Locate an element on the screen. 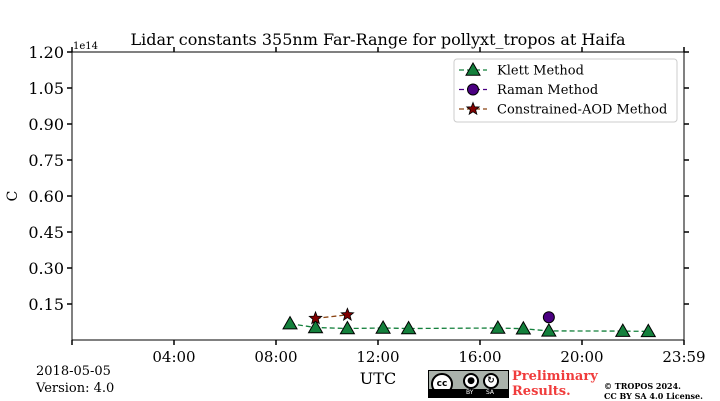 This screenshot has height=401, width=720. y-tick-label: 0.15 is located at coordinates (46, 304).